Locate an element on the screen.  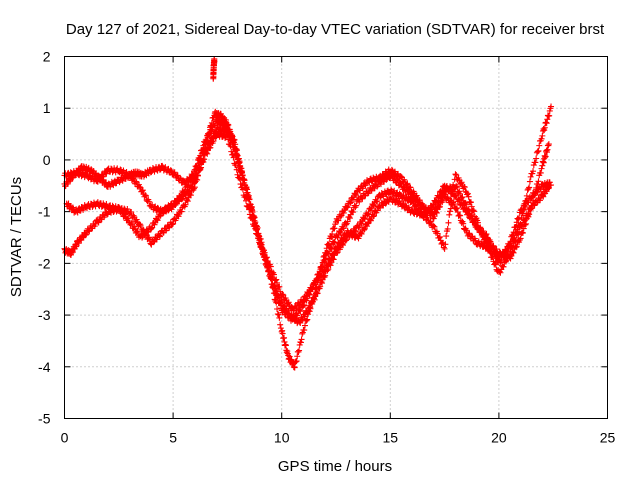
x-tick-label: 0 is located at coordinates (65, 438).